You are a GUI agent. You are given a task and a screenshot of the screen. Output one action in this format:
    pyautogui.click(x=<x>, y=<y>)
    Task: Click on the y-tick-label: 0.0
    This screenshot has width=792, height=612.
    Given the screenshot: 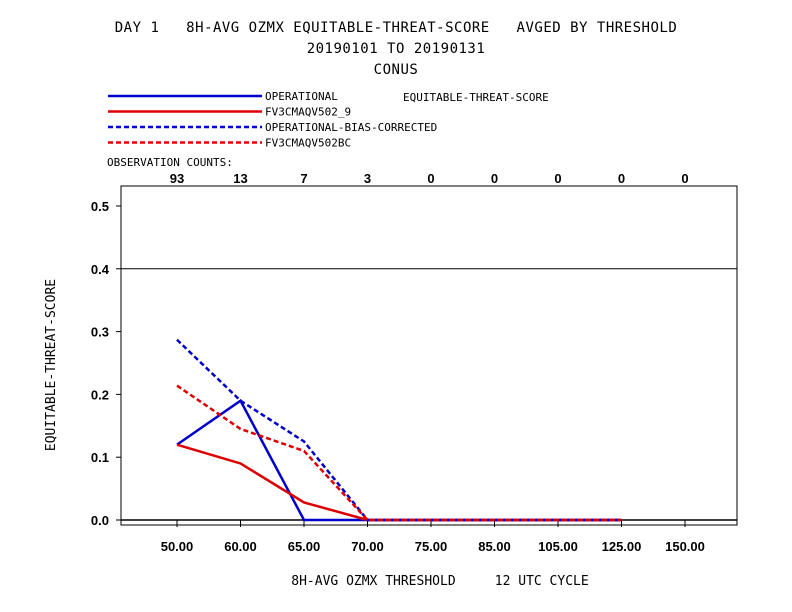 What is the action you would take?
    pyautogui.click(x=100, y=520)
    